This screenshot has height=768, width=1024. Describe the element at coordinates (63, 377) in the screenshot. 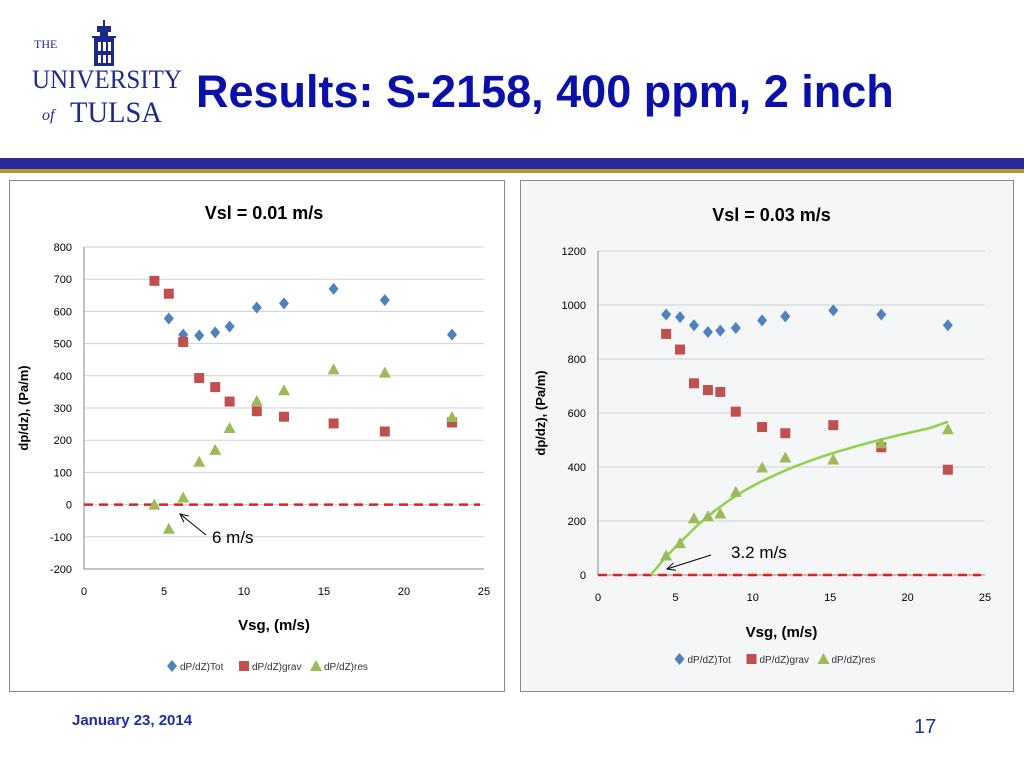

I see `y-tick-label: 400` at that location.